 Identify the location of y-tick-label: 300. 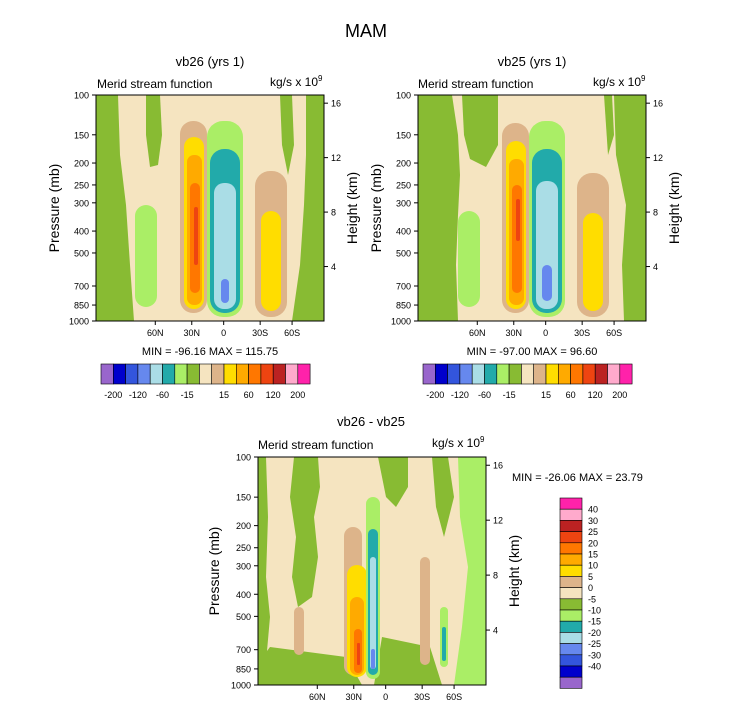
(81, 203).